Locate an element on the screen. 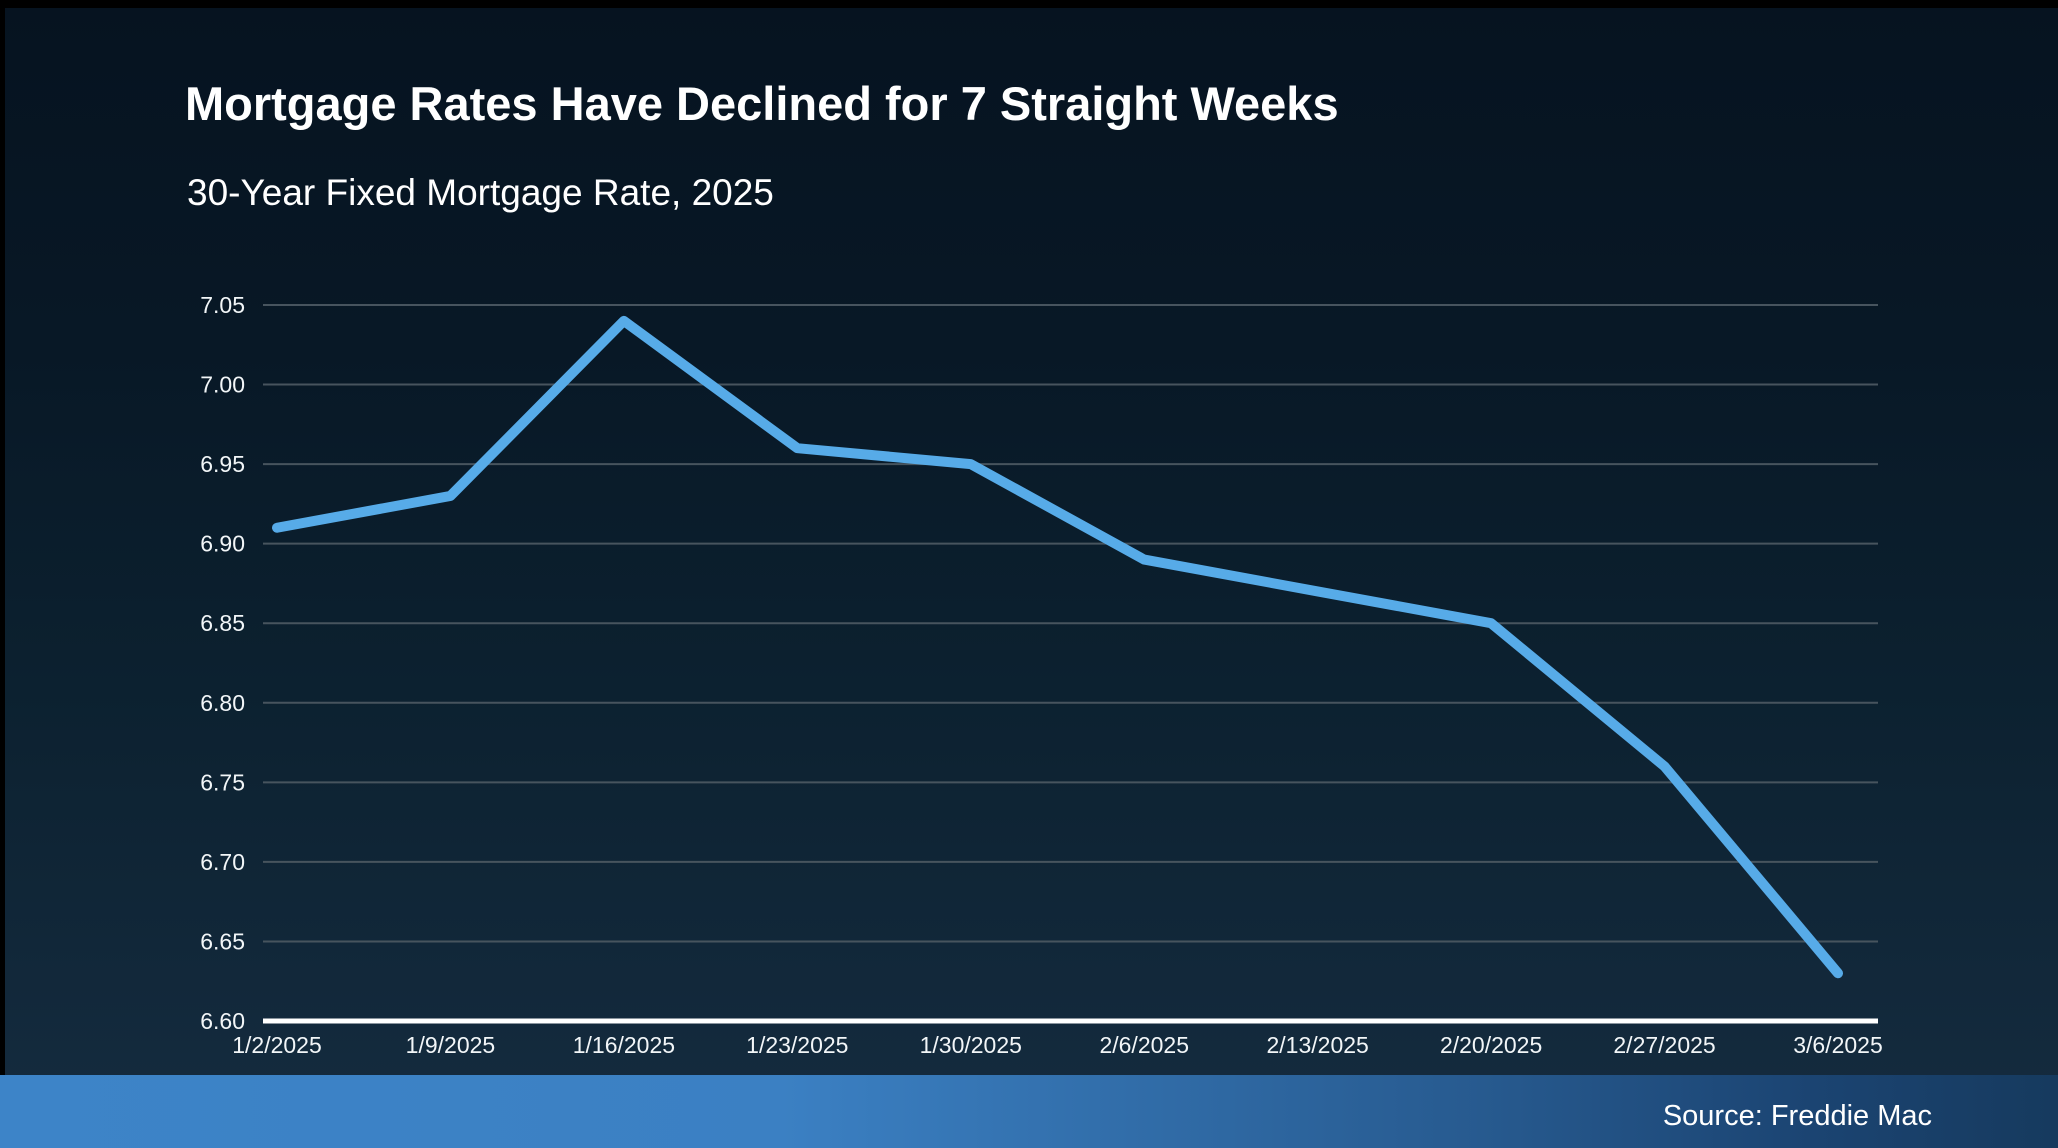 This screenshot has width=2058, height=1148. y-tick-label: 6.85 is located at coordinates (222, 623).